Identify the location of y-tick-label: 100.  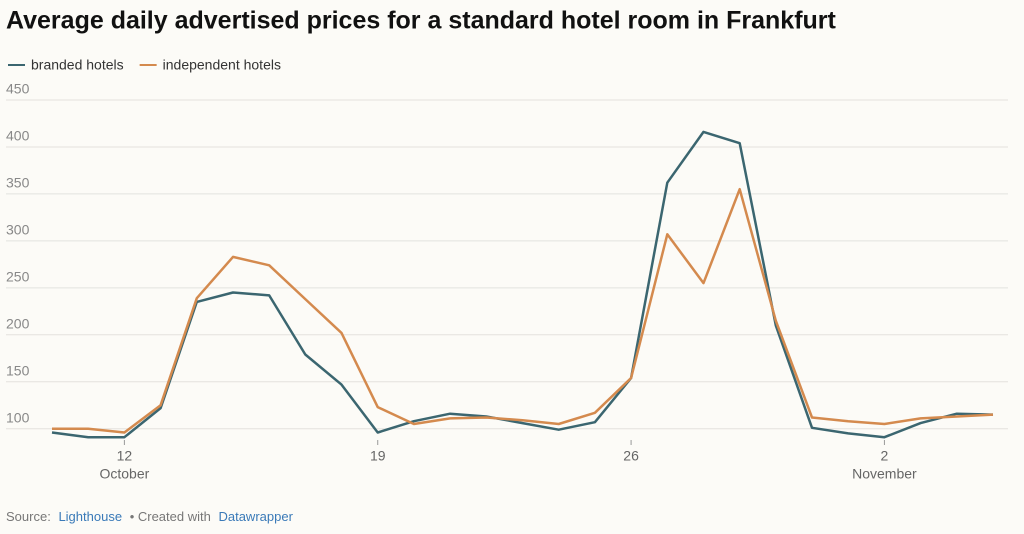
(18, 417).